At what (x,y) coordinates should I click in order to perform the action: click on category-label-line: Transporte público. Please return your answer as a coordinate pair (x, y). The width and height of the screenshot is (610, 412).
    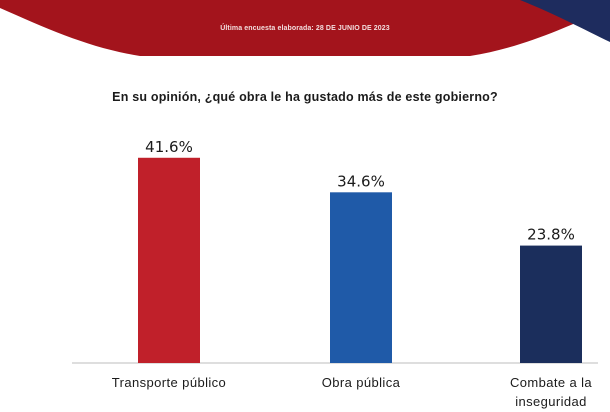
    Looking at the image, I should click on (169, 382).